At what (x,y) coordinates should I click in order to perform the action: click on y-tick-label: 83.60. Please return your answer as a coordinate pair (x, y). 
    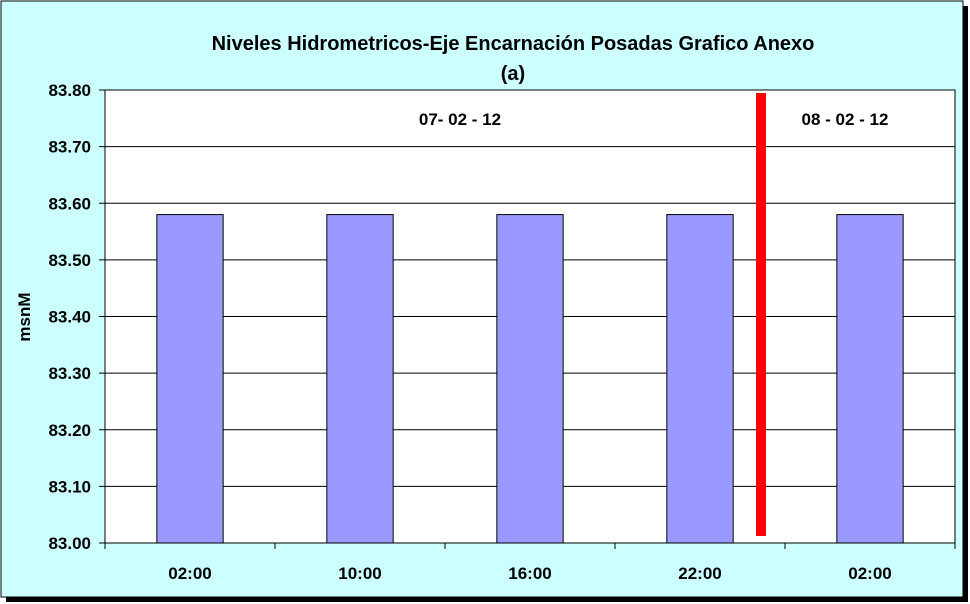
    Looking at the image, I should click on (69, 203).